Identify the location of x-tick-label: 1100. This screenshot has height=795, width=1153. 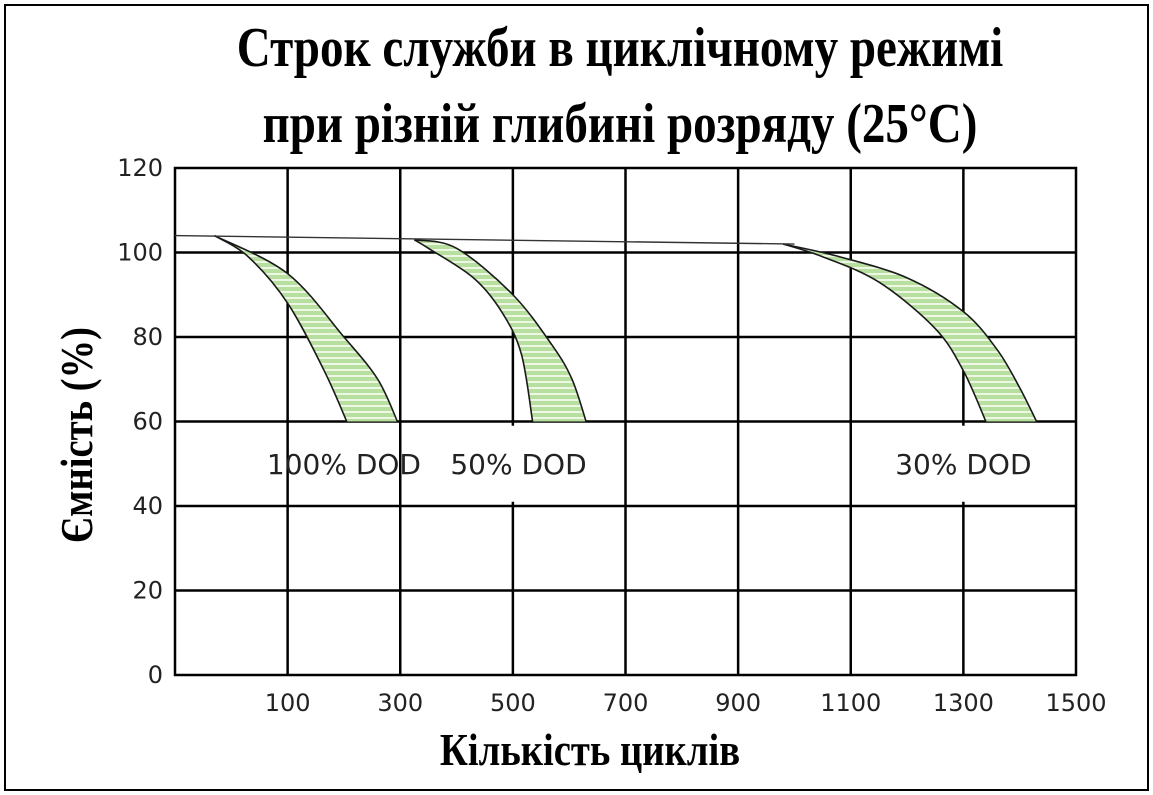
(850, 703).